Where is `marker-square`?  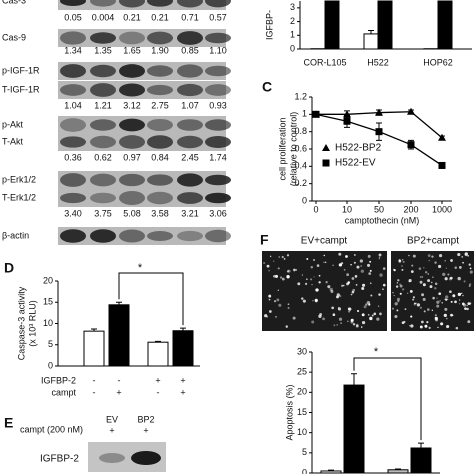
marker-square is located at coordinates (316, 114).